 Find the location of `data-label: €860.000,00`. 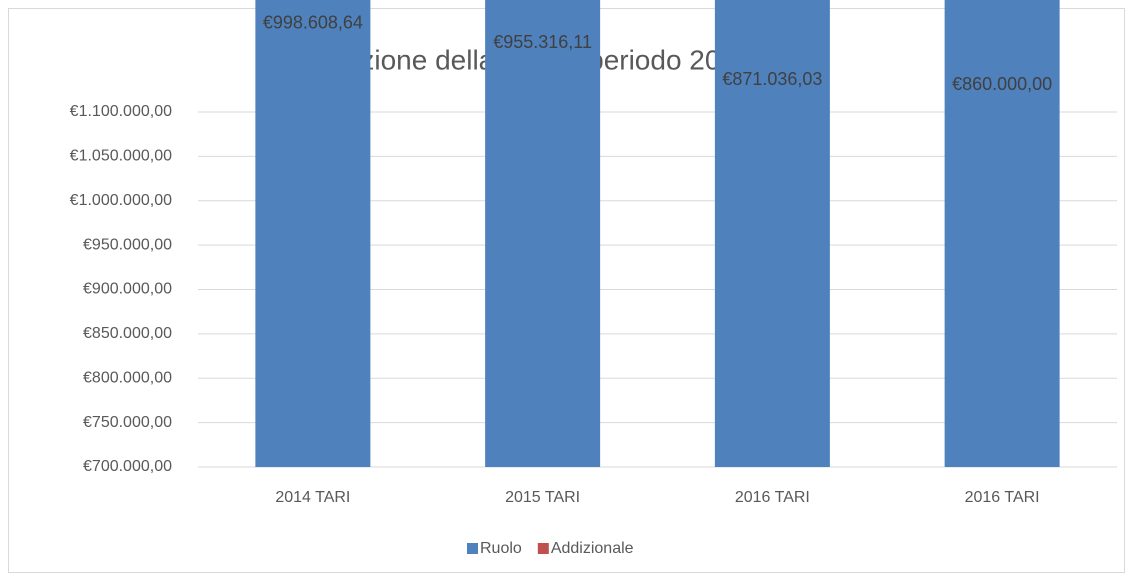

data-label: €860.000,00 is located at coordinates (1002, 84).